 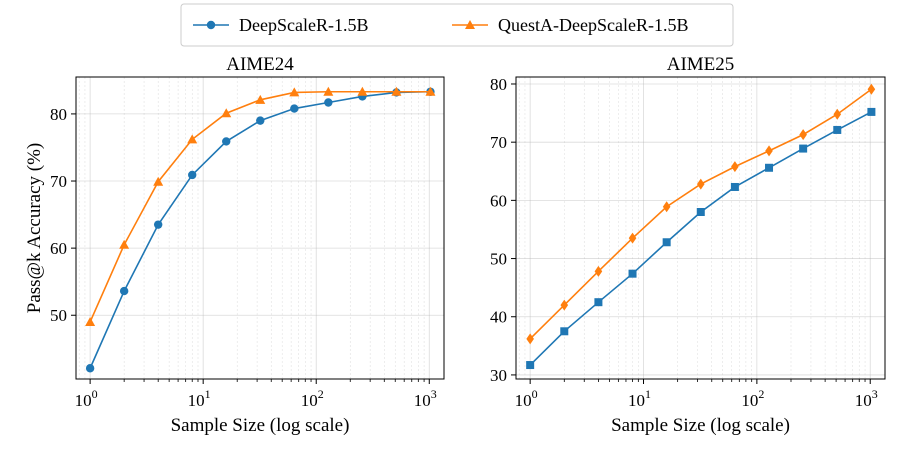 I want to click on y-tick-label: 30, so click(x=498, y=375).